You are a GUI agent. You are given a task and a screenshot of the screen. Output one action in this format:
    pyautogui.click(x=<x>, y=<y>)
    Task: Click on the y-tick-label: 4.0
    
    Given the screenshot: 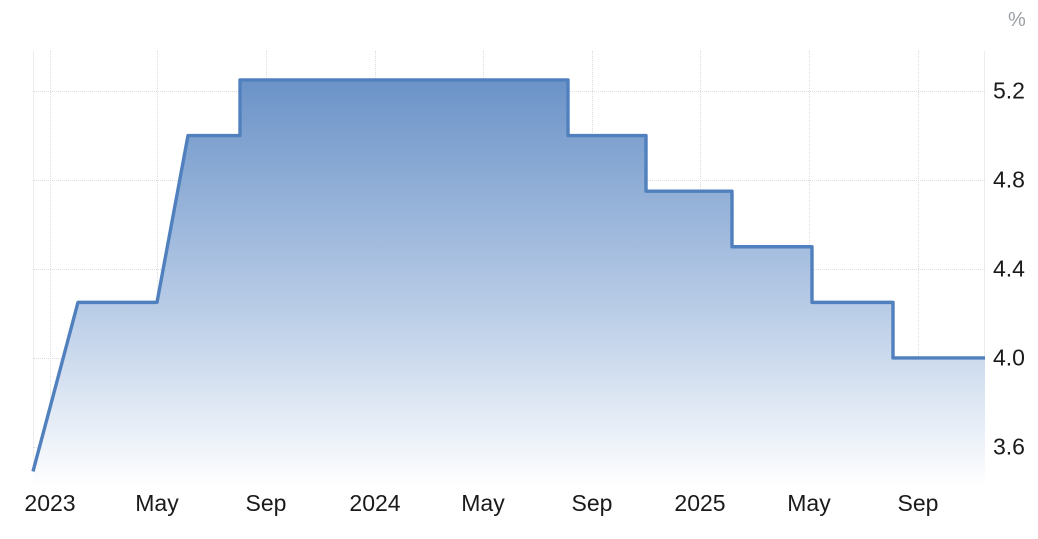 What is the action you would take?
    pyautogui.click(x=1009, y=357)
    